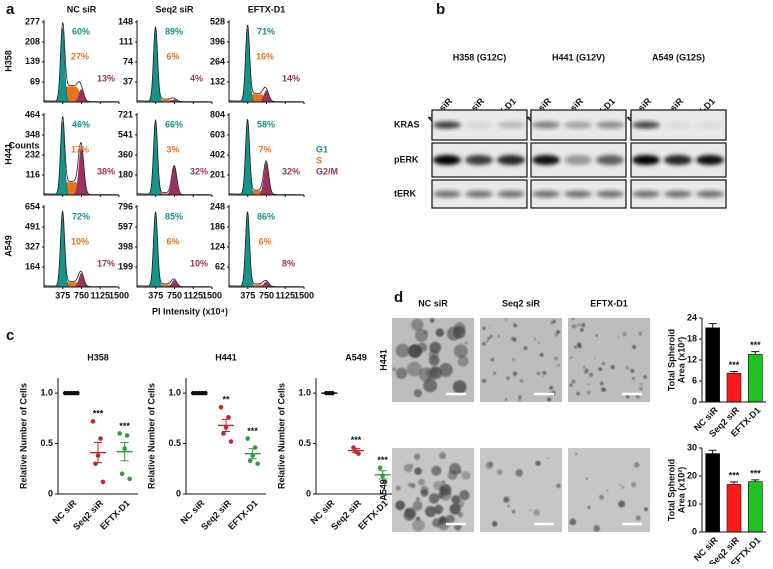  What do you see at coordinates (32, 154) in the screenshot?
I see `y-tick-label: 232` at bounding box center [32, 154].